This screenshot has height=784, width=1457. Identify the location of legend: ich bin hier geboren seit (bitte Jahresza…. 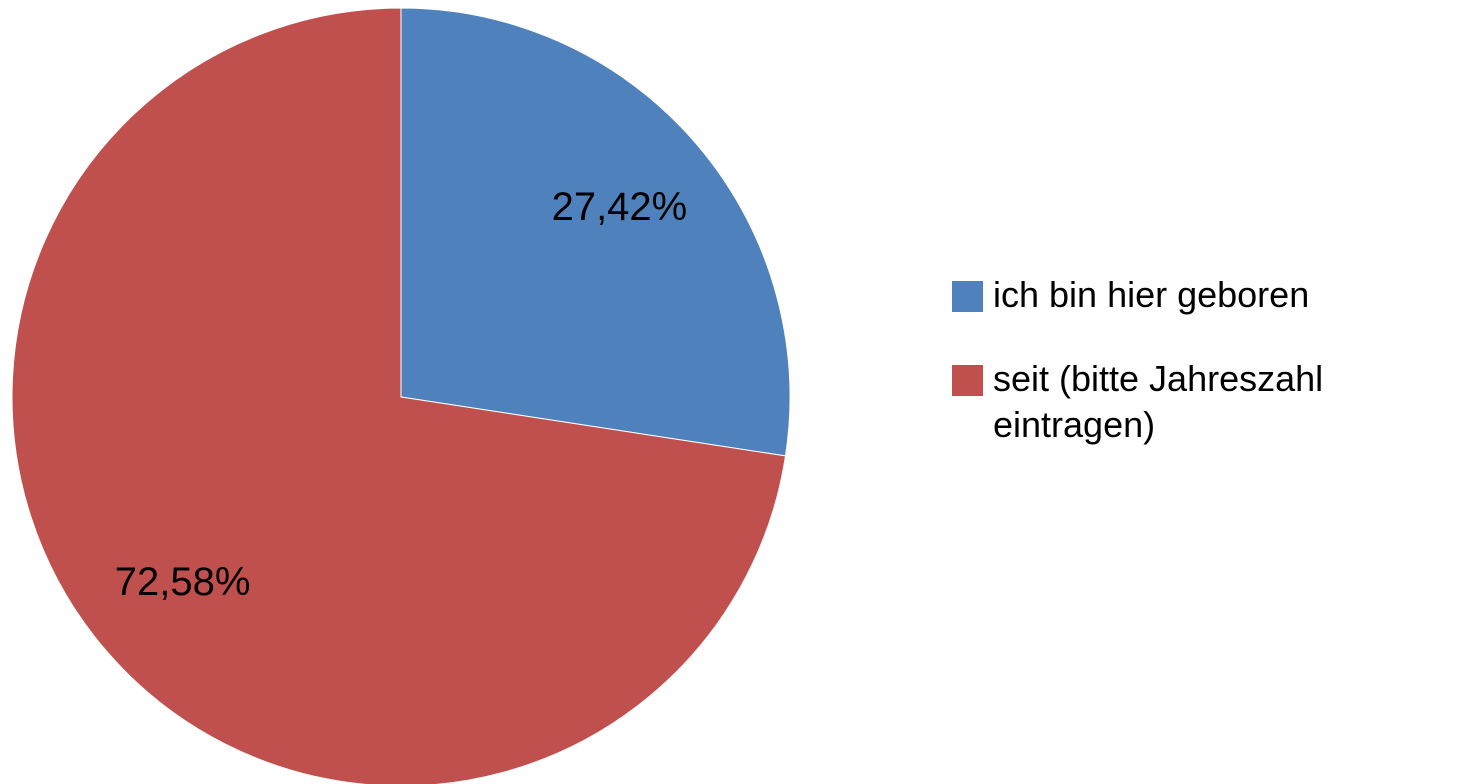
(1202, 379).